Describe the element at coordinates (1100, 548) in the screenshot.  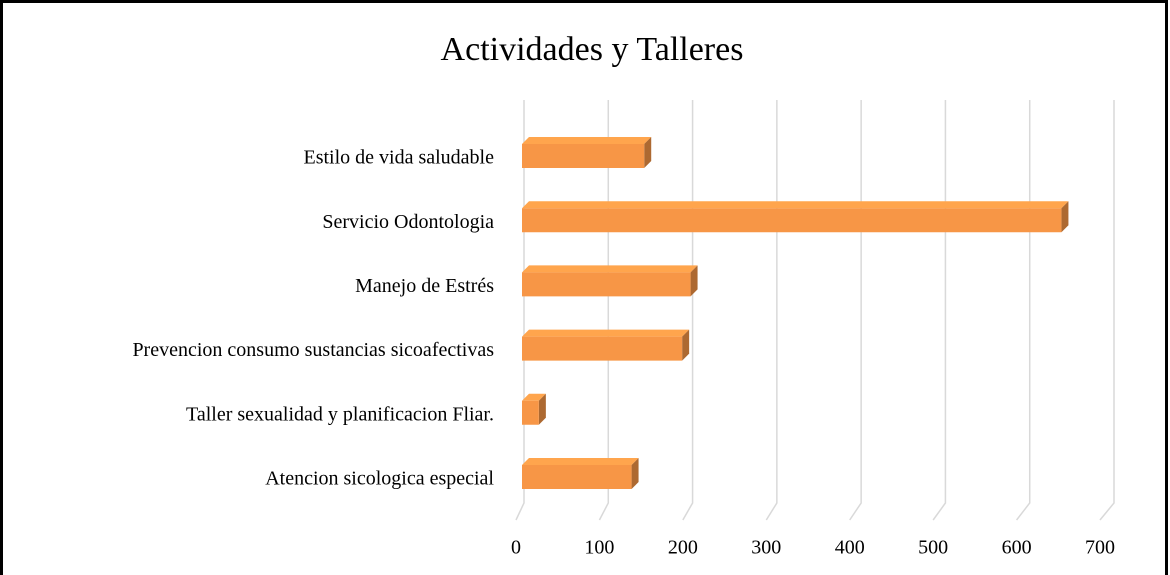
I see `x-tick-label: 700` at that location.